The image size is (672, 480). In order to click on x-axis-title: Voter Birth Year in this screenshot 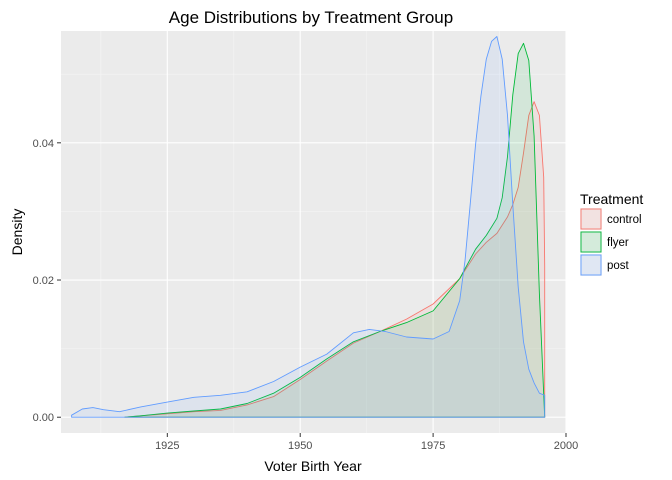, I will do `click(313, 466)`.